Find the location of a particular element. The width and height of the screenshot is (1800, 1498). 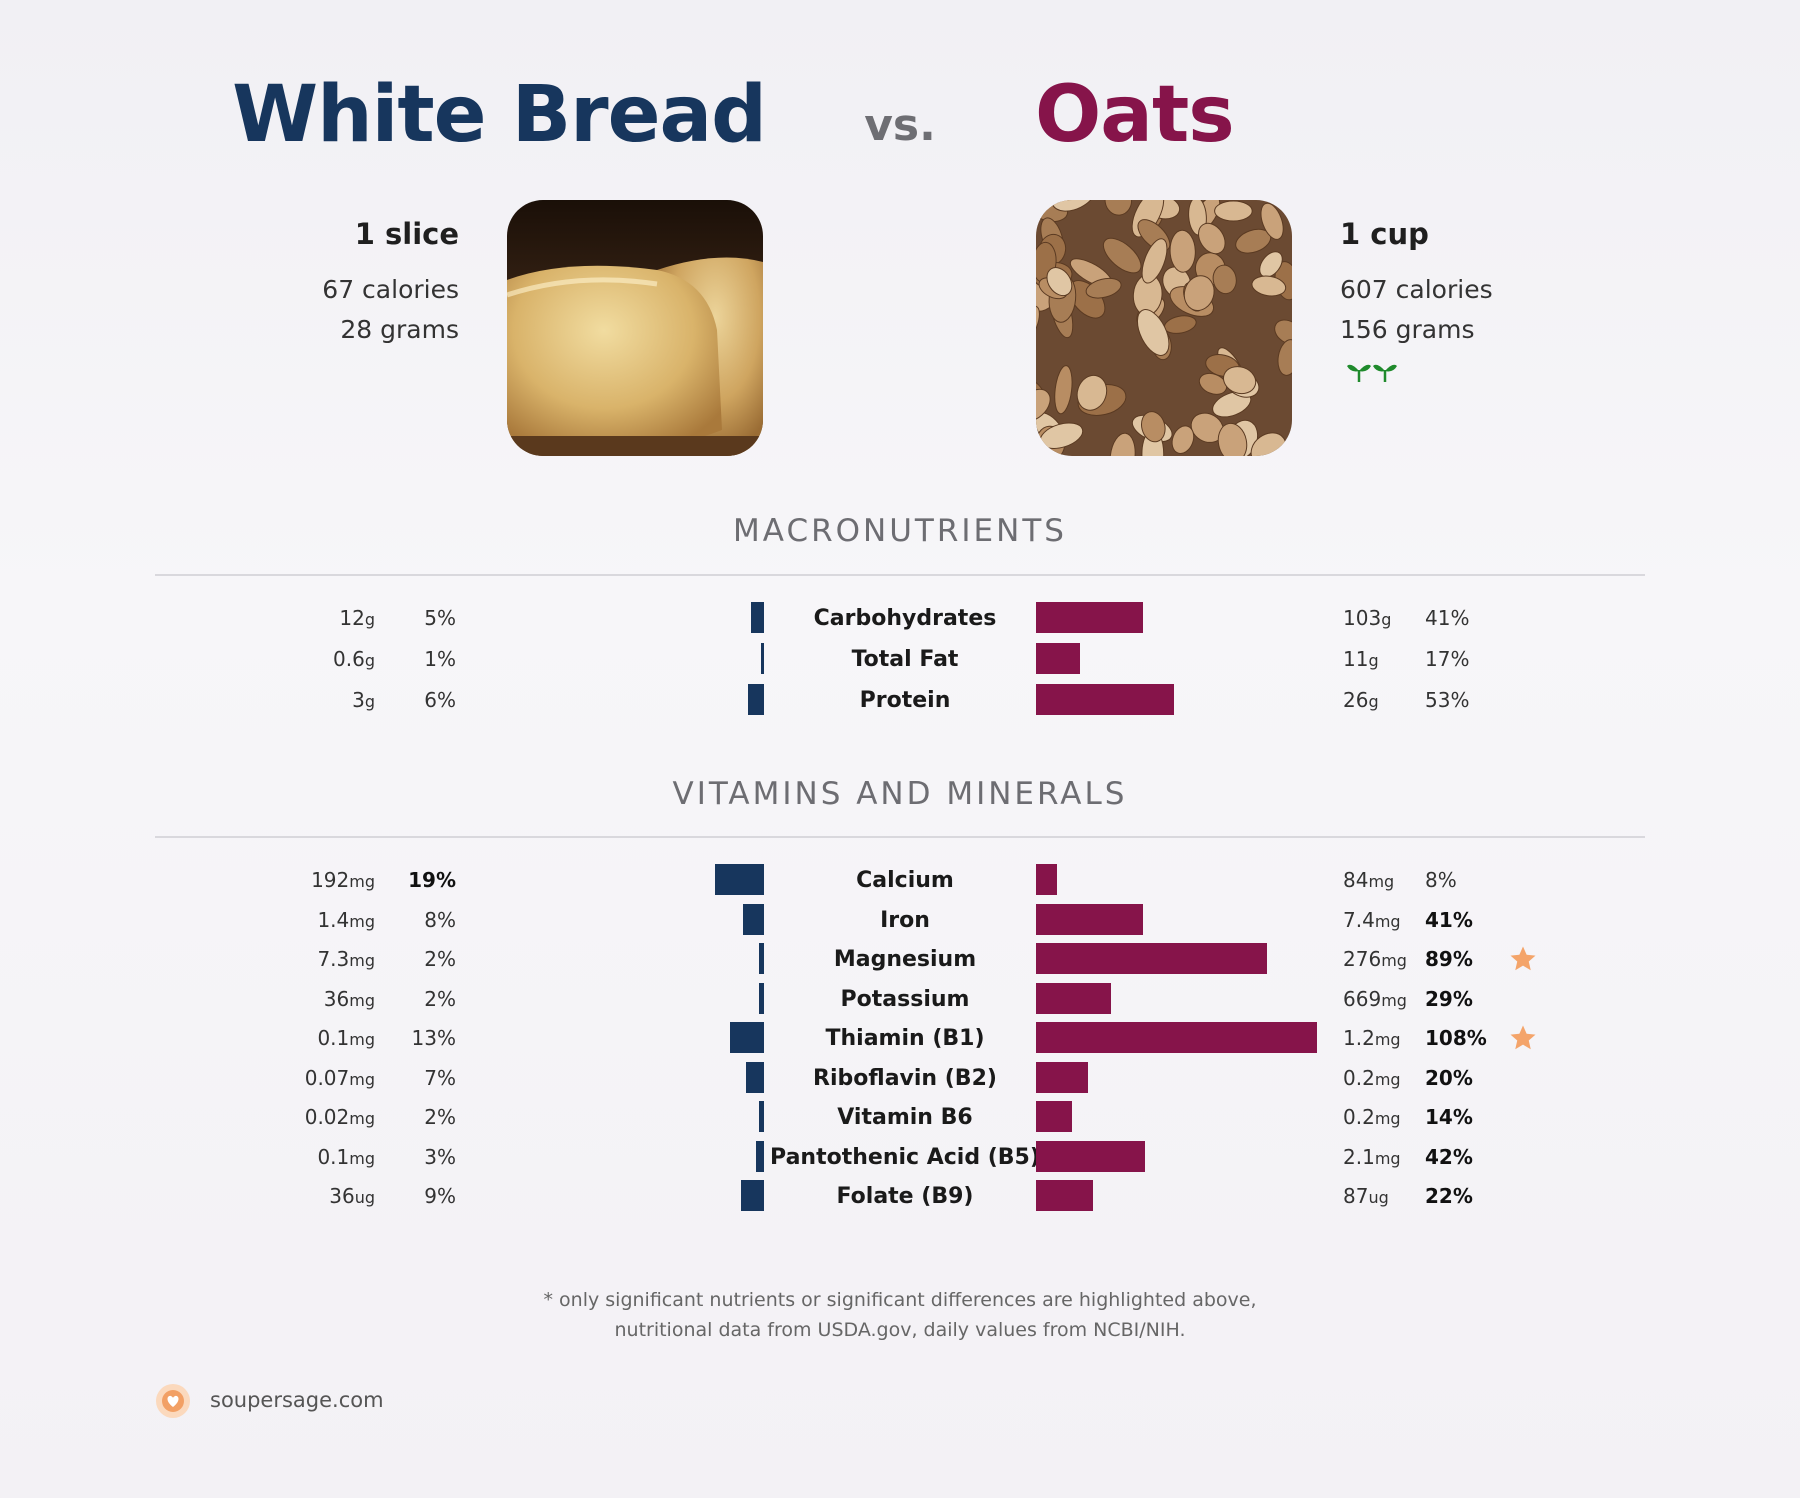

right-percent: 41% is located at coordinates (1449, 919).